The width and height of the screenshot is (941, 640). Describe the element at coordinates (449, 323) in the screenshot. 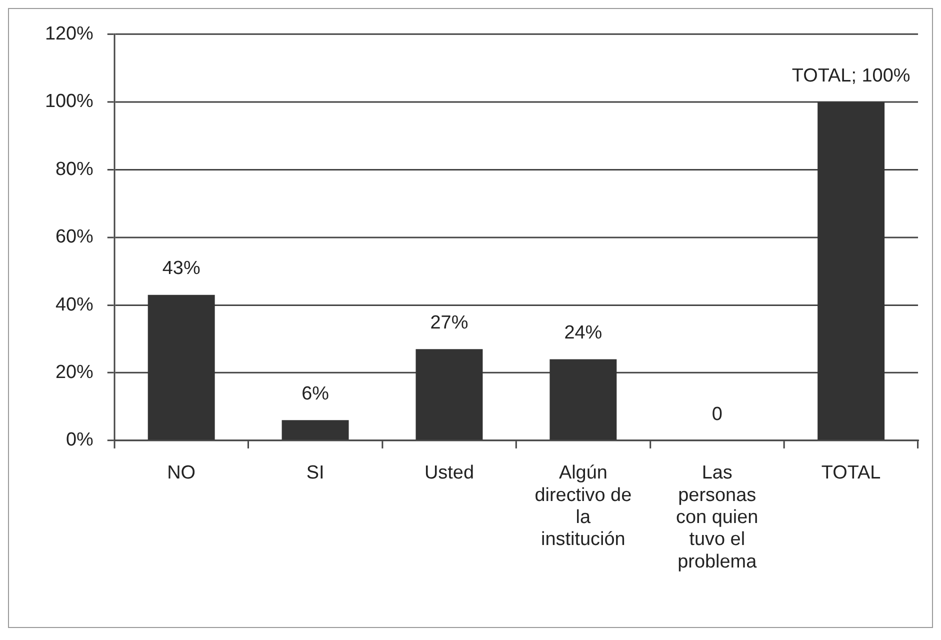

I see `data-label: 27%` at that location.